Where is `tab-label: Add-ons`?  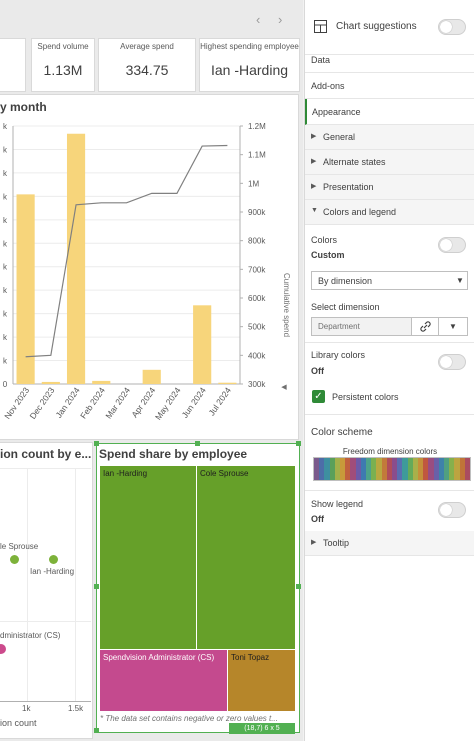 tab-label: Add-ons is located at coordinates (328, 86).